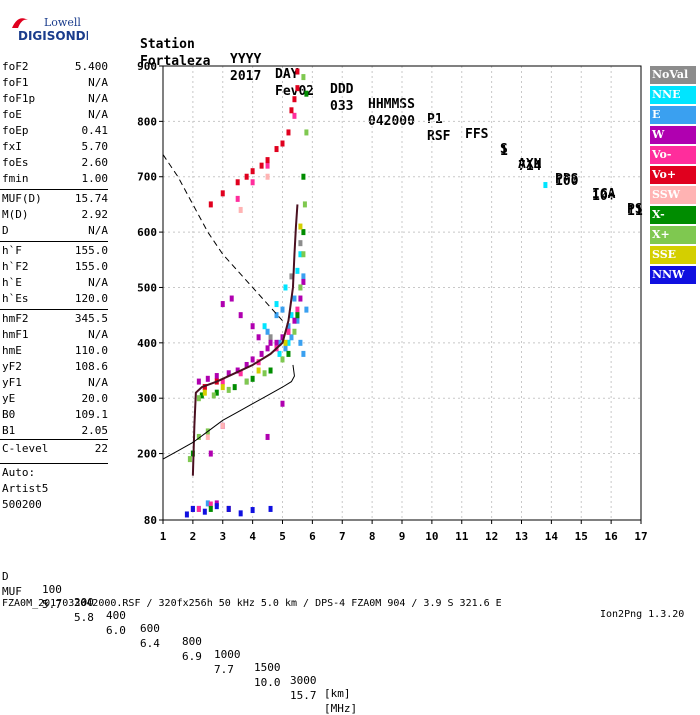  I want to click on param-value: 108.6, so click(91, 366).